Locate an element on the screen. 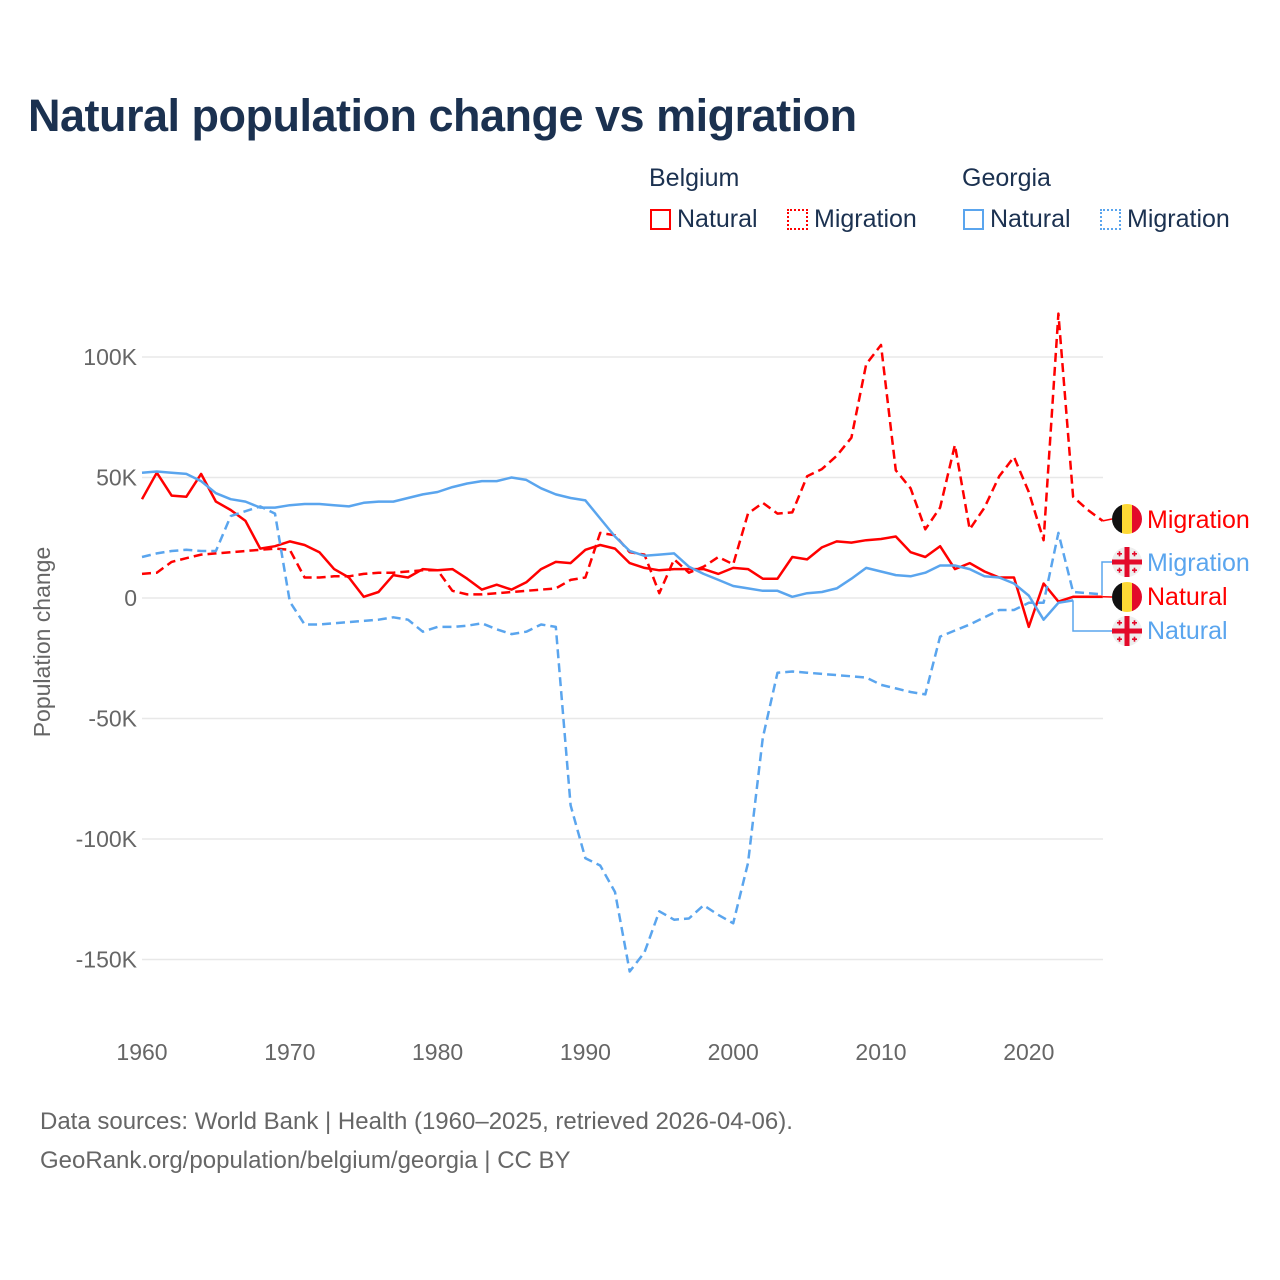 The height and width of the screenshot is (1280, 1280). legend-georgia-migration: Migration is located at coordinates (1165, 219).